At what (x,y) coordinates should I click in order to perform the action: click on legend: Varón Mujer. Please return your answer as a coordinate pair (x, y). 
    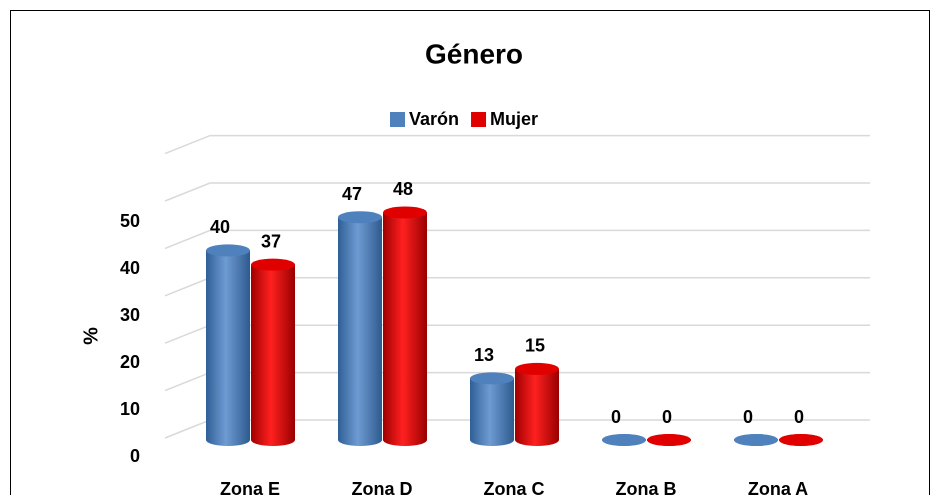
    Looking at the image, I should click on (464, 119).